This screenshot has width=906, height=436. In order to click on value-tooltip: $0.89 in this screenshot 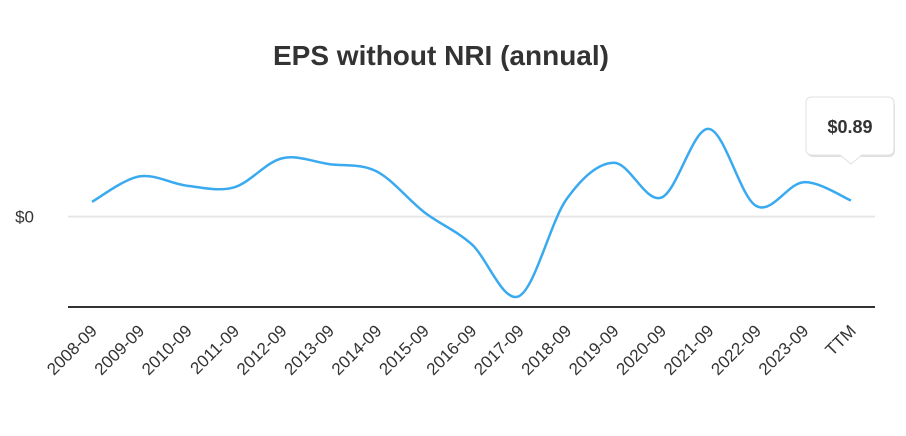, I will do `click(850, 130)`.